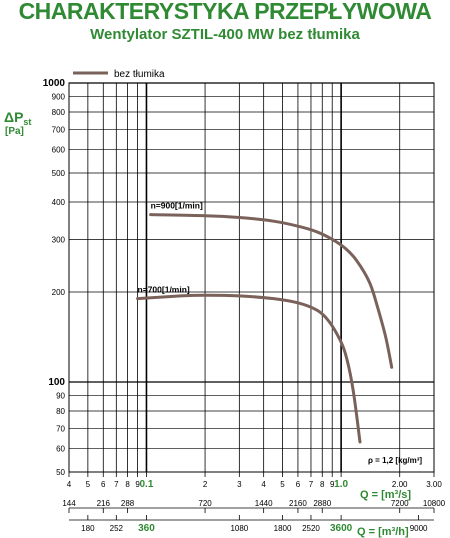 The width and height of the screenshot is (450, 538). What do you see at coordinates (419, 528) in the screenshot?
I see `x-tick-label-m3h: 9000` at bounding box center [419, 528].